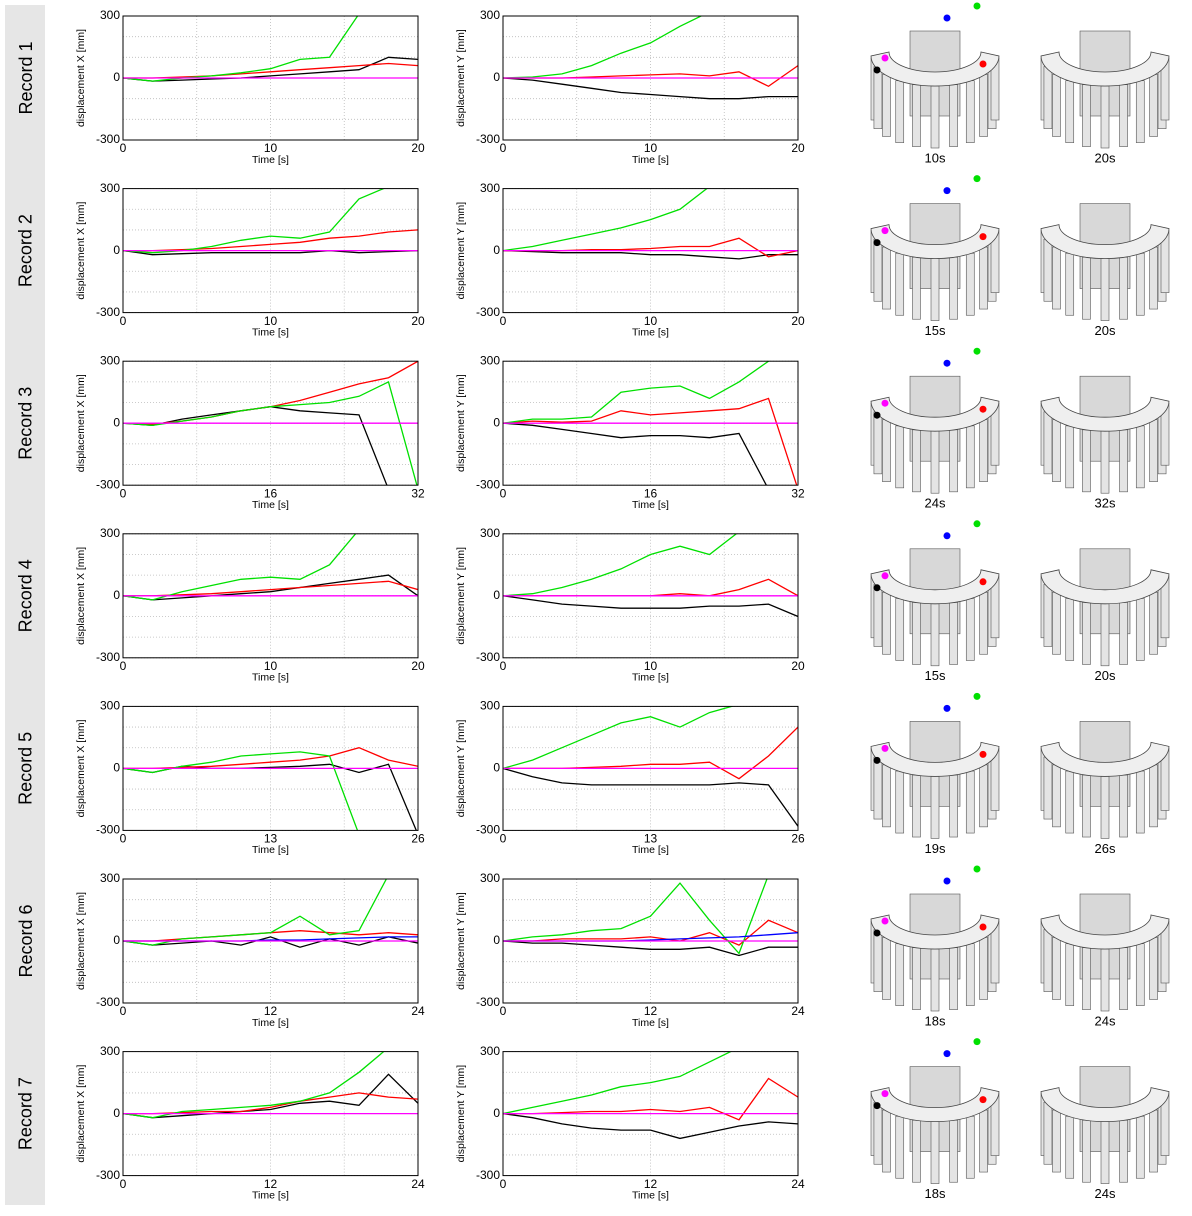  Describe the element at coordinates (418, 493) in the screenshot. I see `x-tick-label: 32` at that location.